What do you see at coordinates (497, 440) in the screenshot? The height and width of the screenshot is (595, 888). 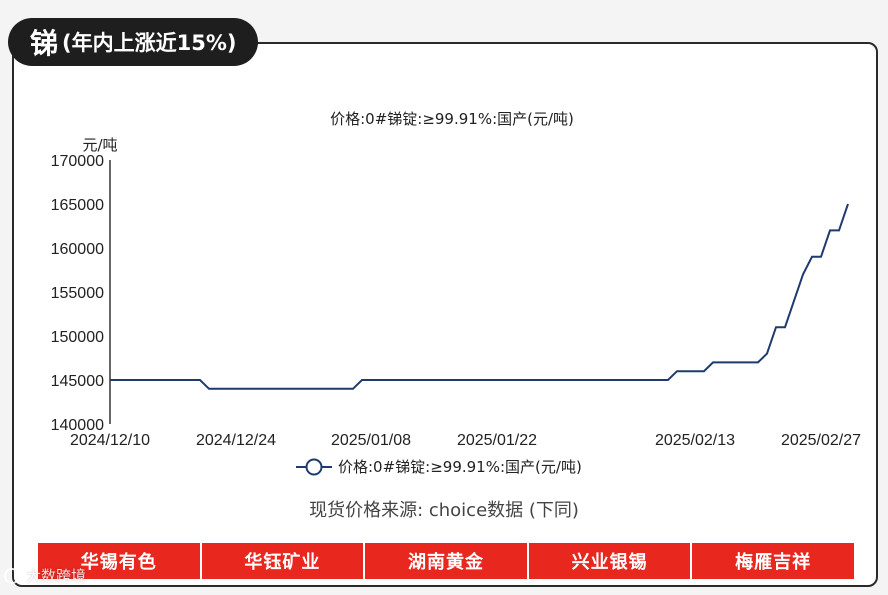 I see `x-tick-label: 2025/01/22` at bounding box center [497, 440].